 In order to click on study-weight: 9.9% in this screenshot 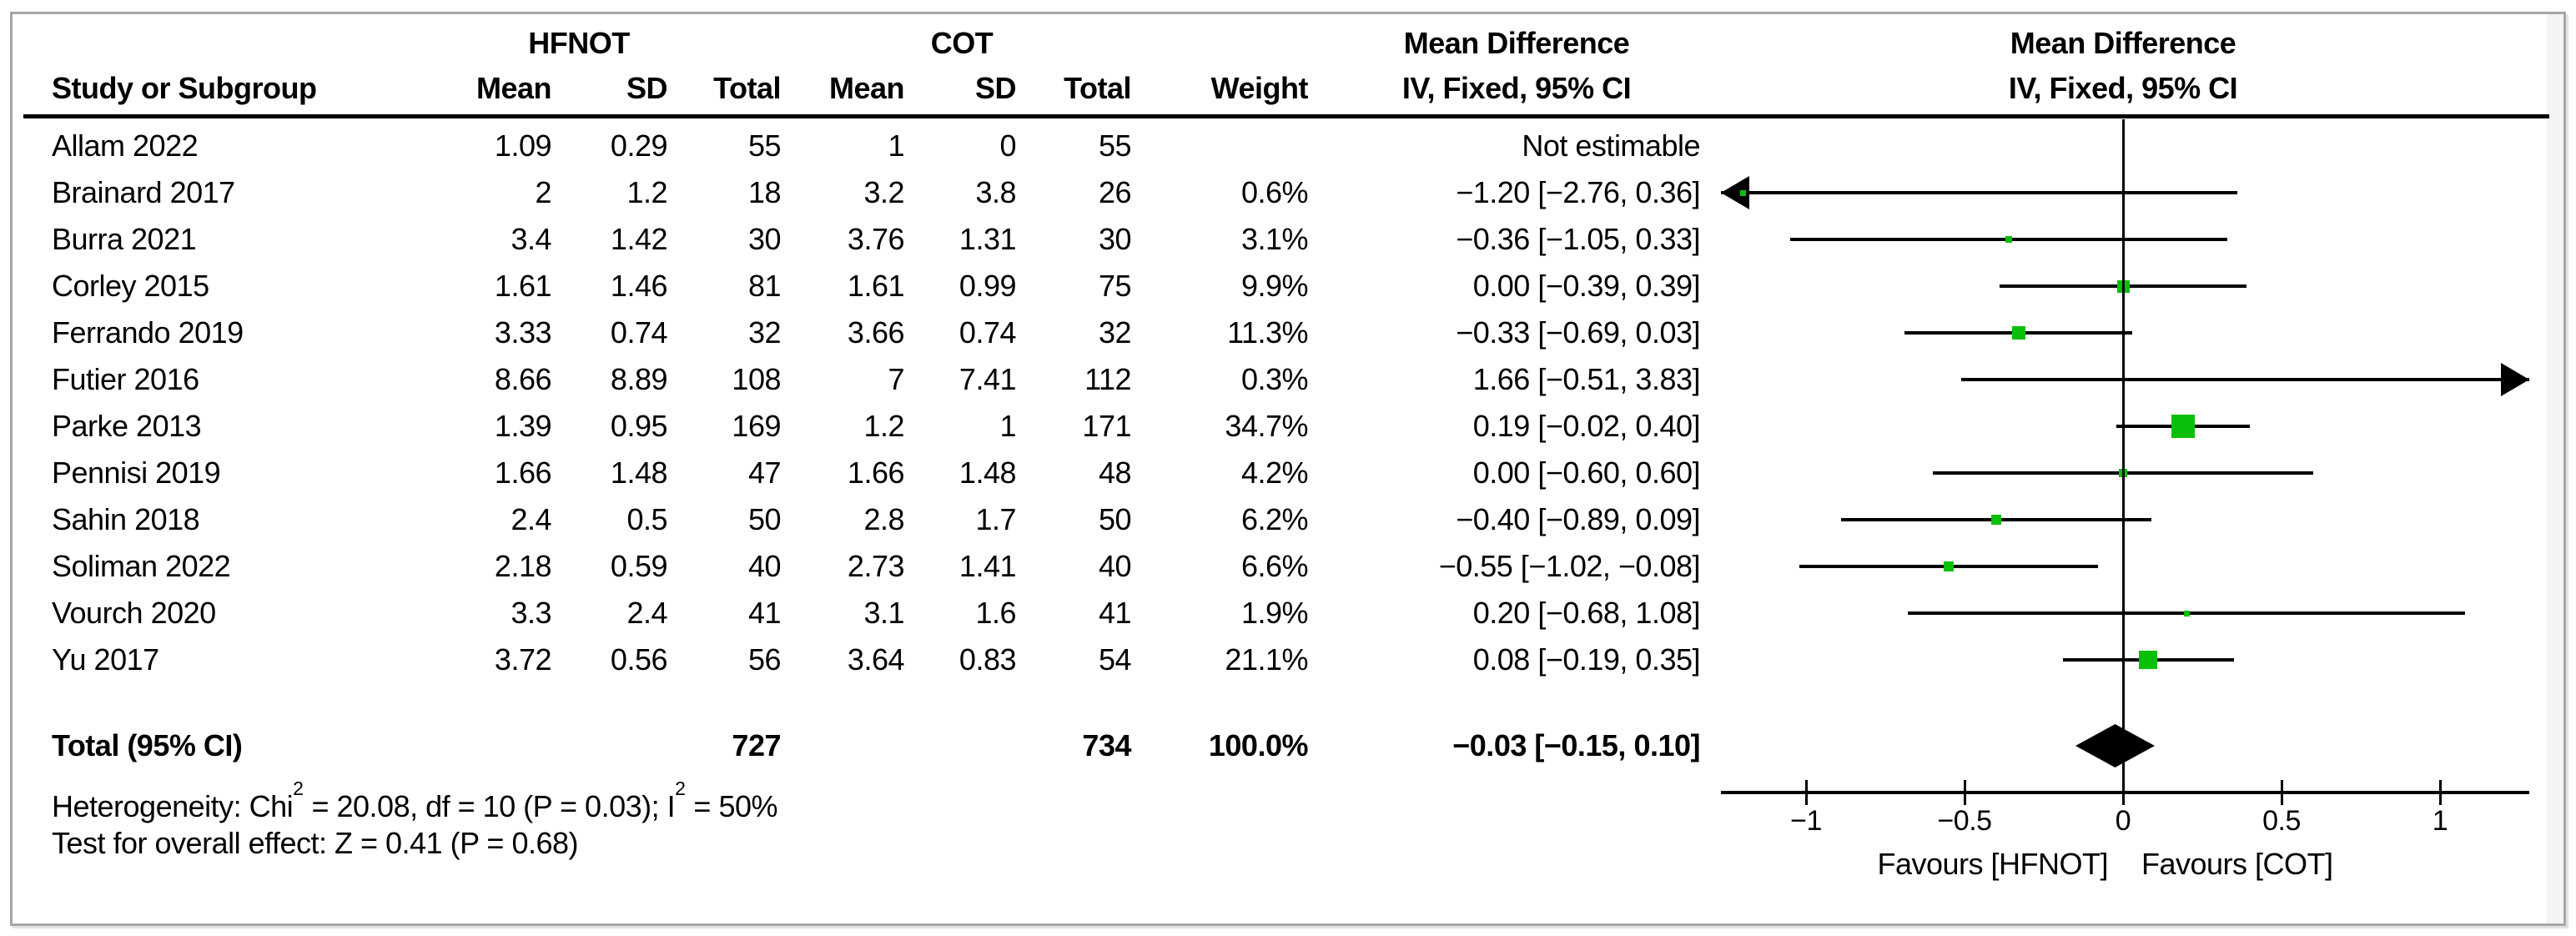, I will do `click(1274, 286)`.